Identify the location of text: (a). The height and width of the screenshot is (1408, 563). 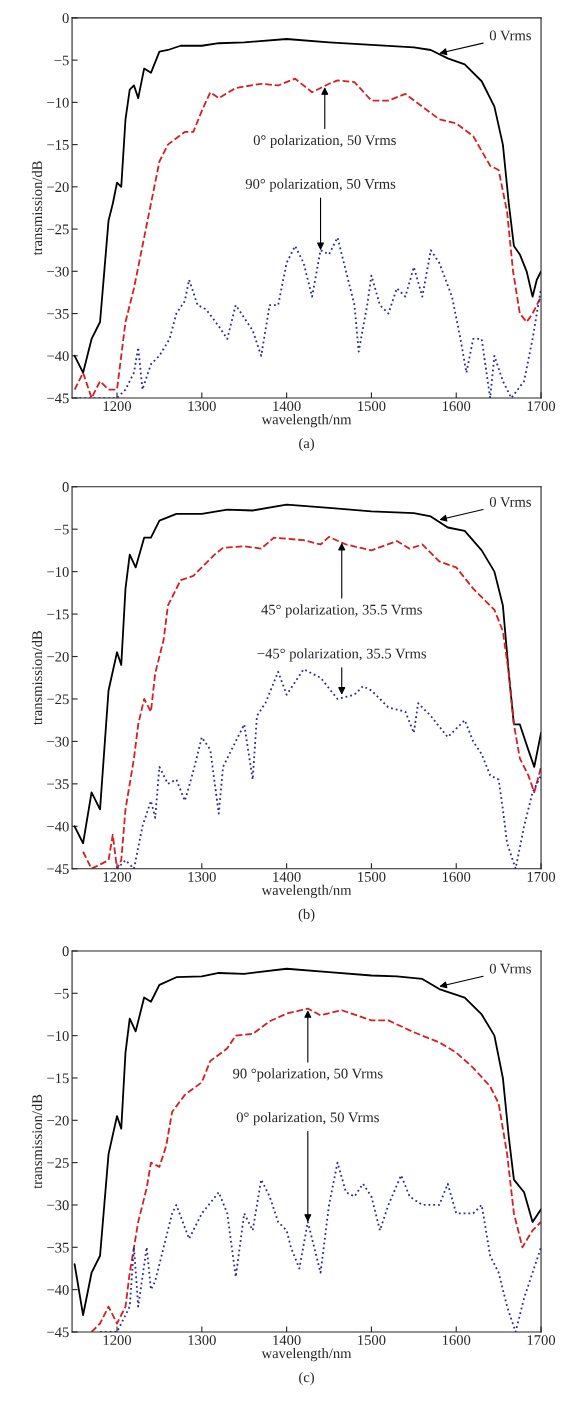
(307, 444).